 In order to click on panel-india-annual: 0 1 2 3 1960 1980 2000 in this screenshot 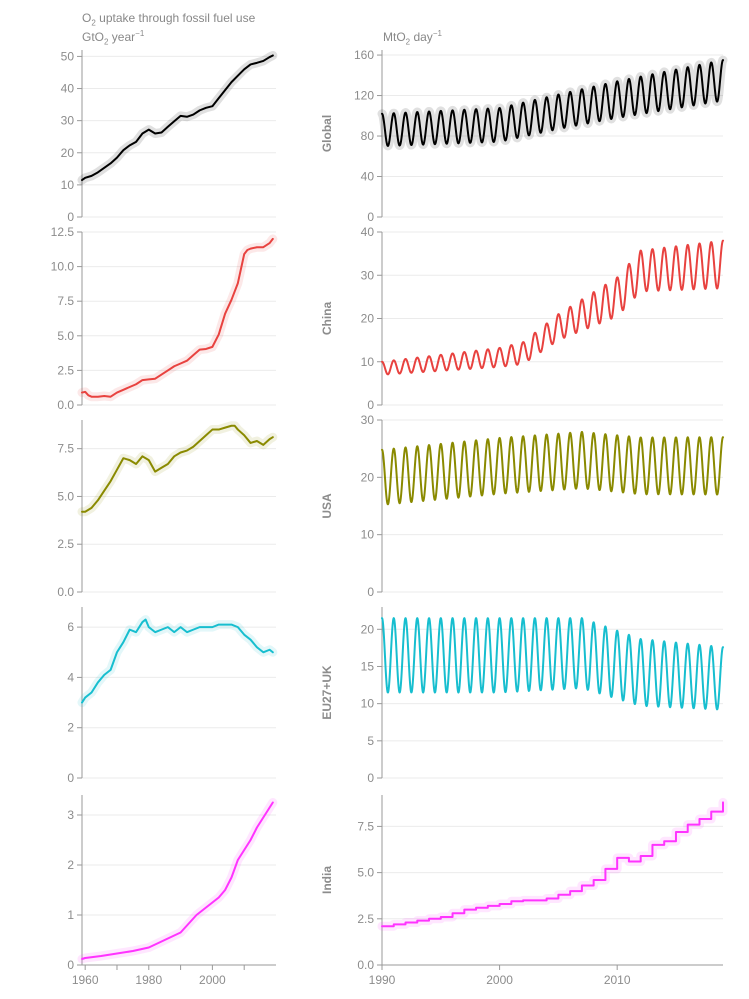, I will do `click(172, 891)`.